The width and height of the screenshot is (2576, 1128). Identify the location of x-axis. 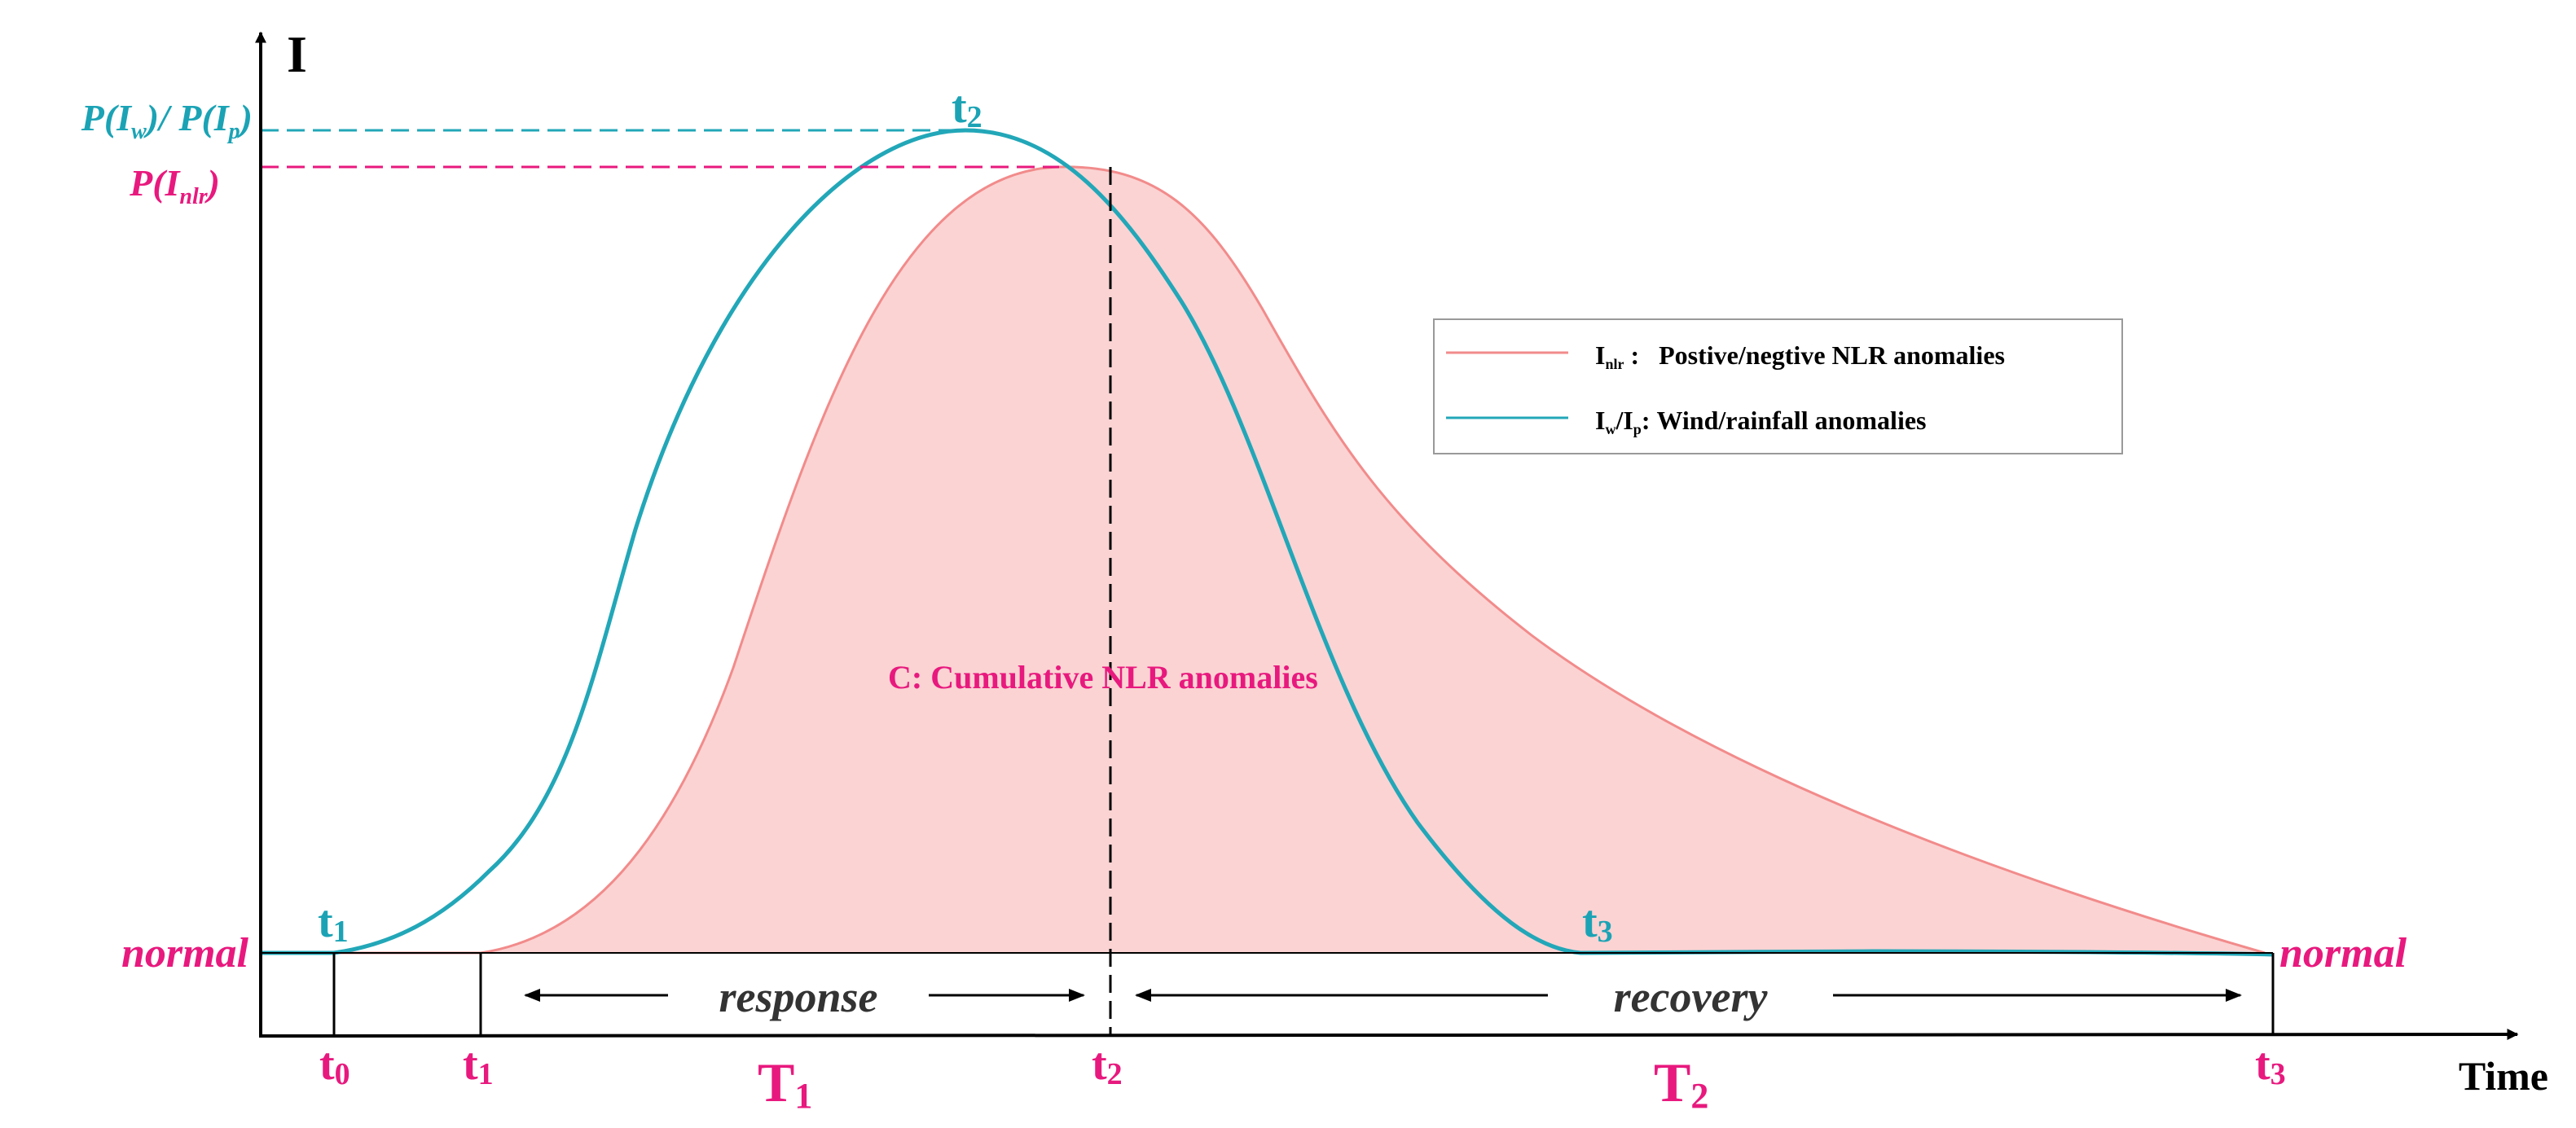
(1388, 1035).